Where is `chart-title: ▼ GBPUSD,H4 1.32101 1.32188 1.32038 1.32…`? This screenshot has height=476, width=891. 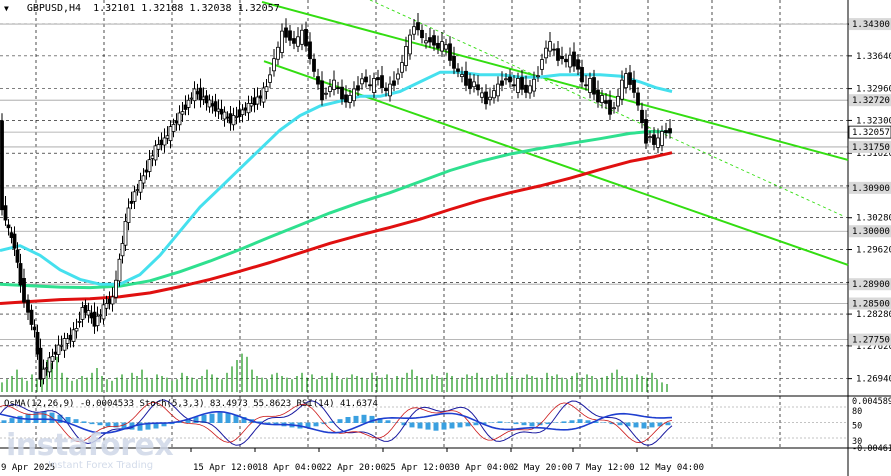
chart-title: ▼ GBPUSD,H4 1.32101 1.32188 1.32038 1.32… is located at coordinates (142, 8).